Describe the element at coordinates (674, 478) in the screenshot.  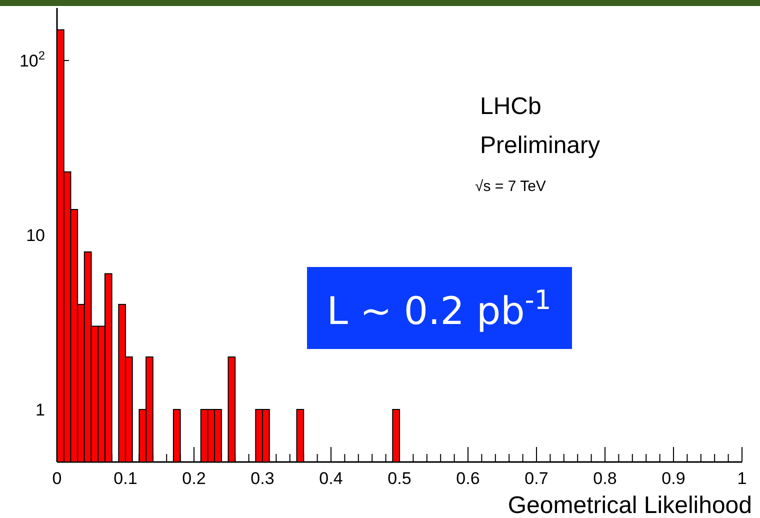
I see `x-tick-label: 0.9` at that location.